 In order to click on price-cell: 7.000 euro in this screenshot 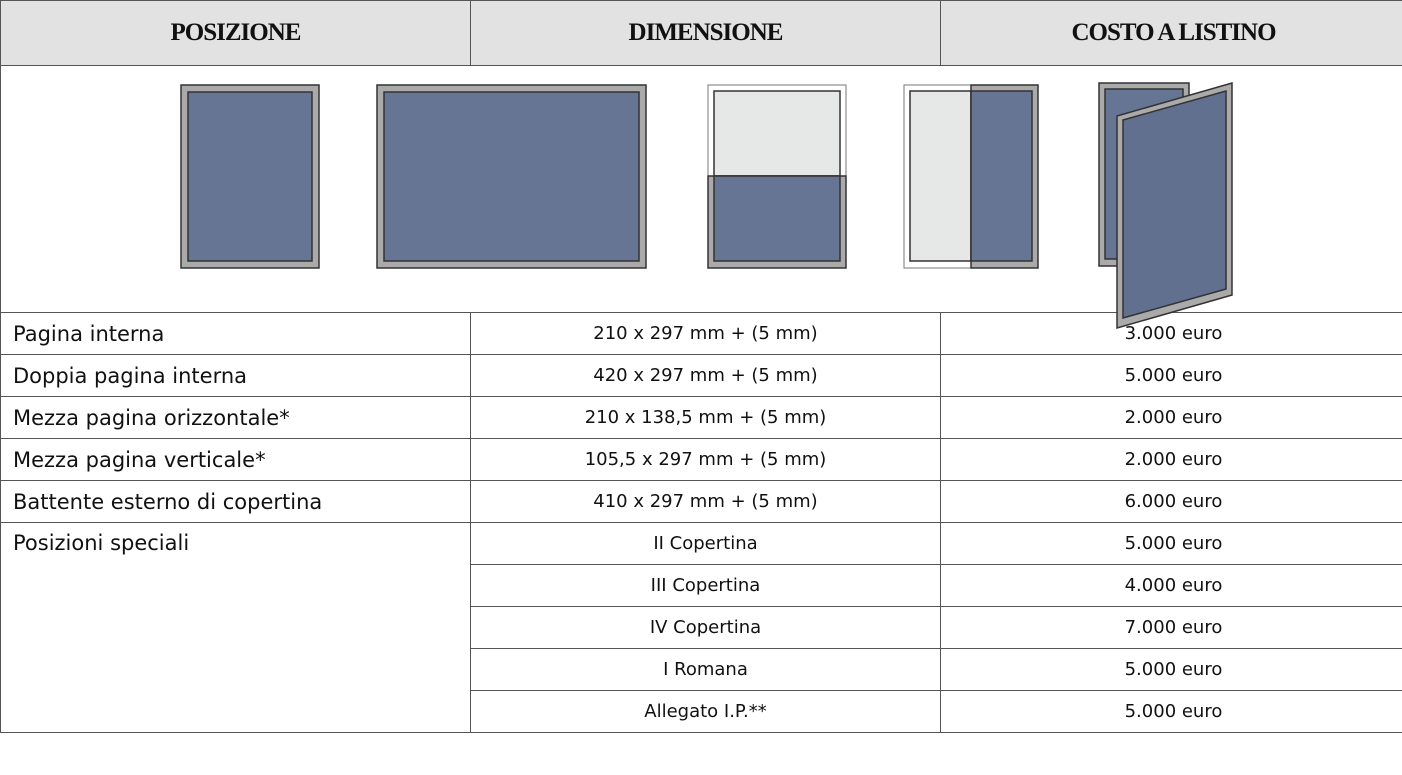, I will do `click(1171, 627)`.